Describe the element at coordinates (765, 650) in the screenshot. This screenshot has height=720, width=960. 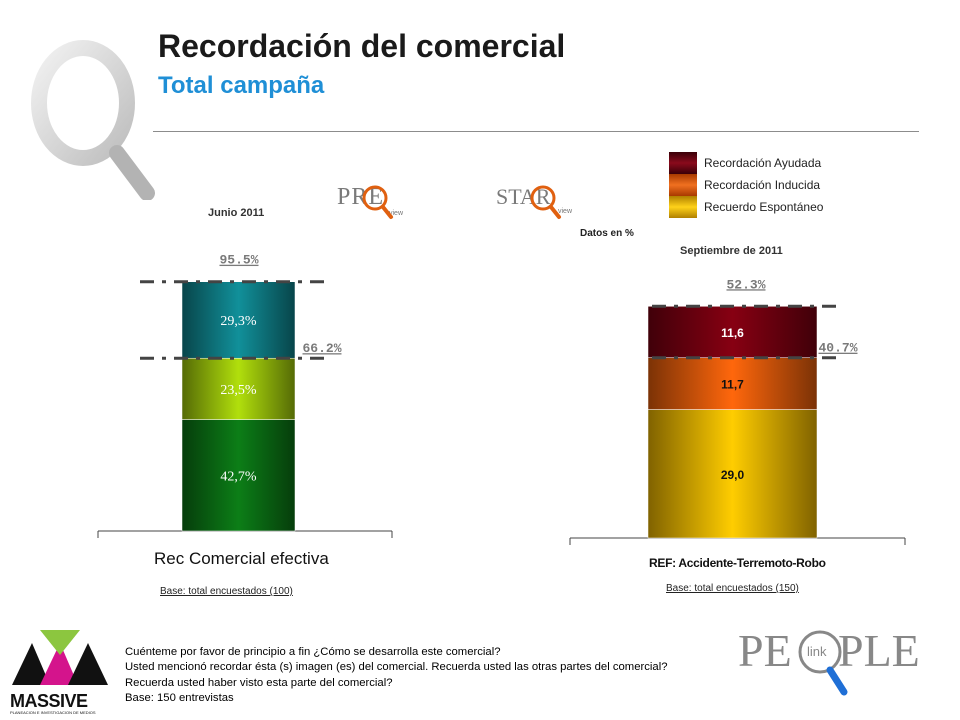
I see `people-logo-left: PE` at that location.